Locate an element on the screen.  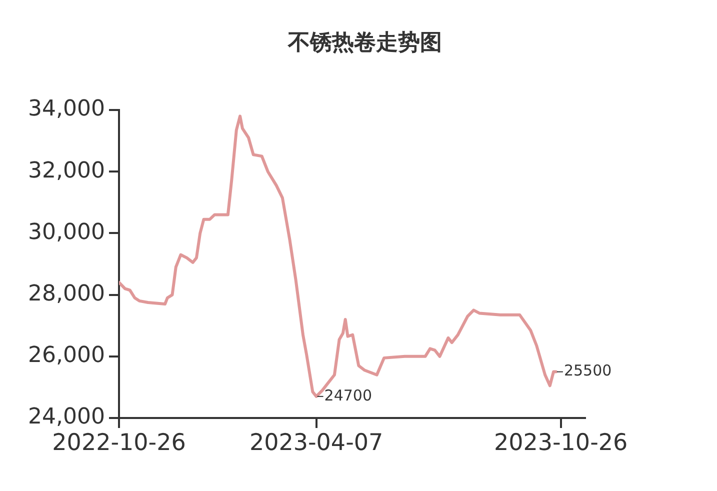
annotation: 24700 is located at coordinates (348, 395).